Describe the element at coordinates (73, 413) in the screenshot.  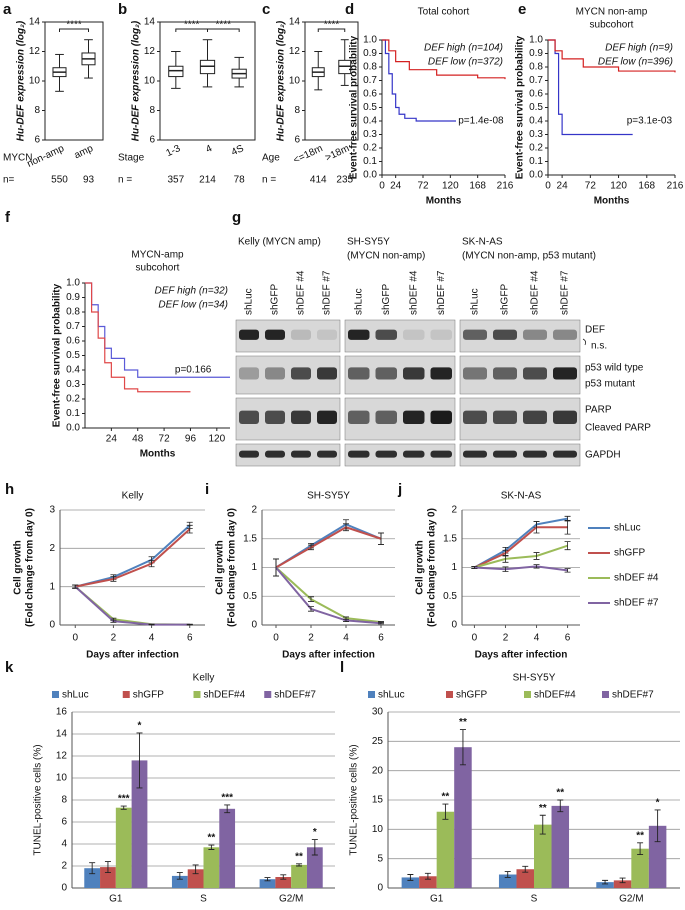
I see `y-tick-label: 0.1` at that location.